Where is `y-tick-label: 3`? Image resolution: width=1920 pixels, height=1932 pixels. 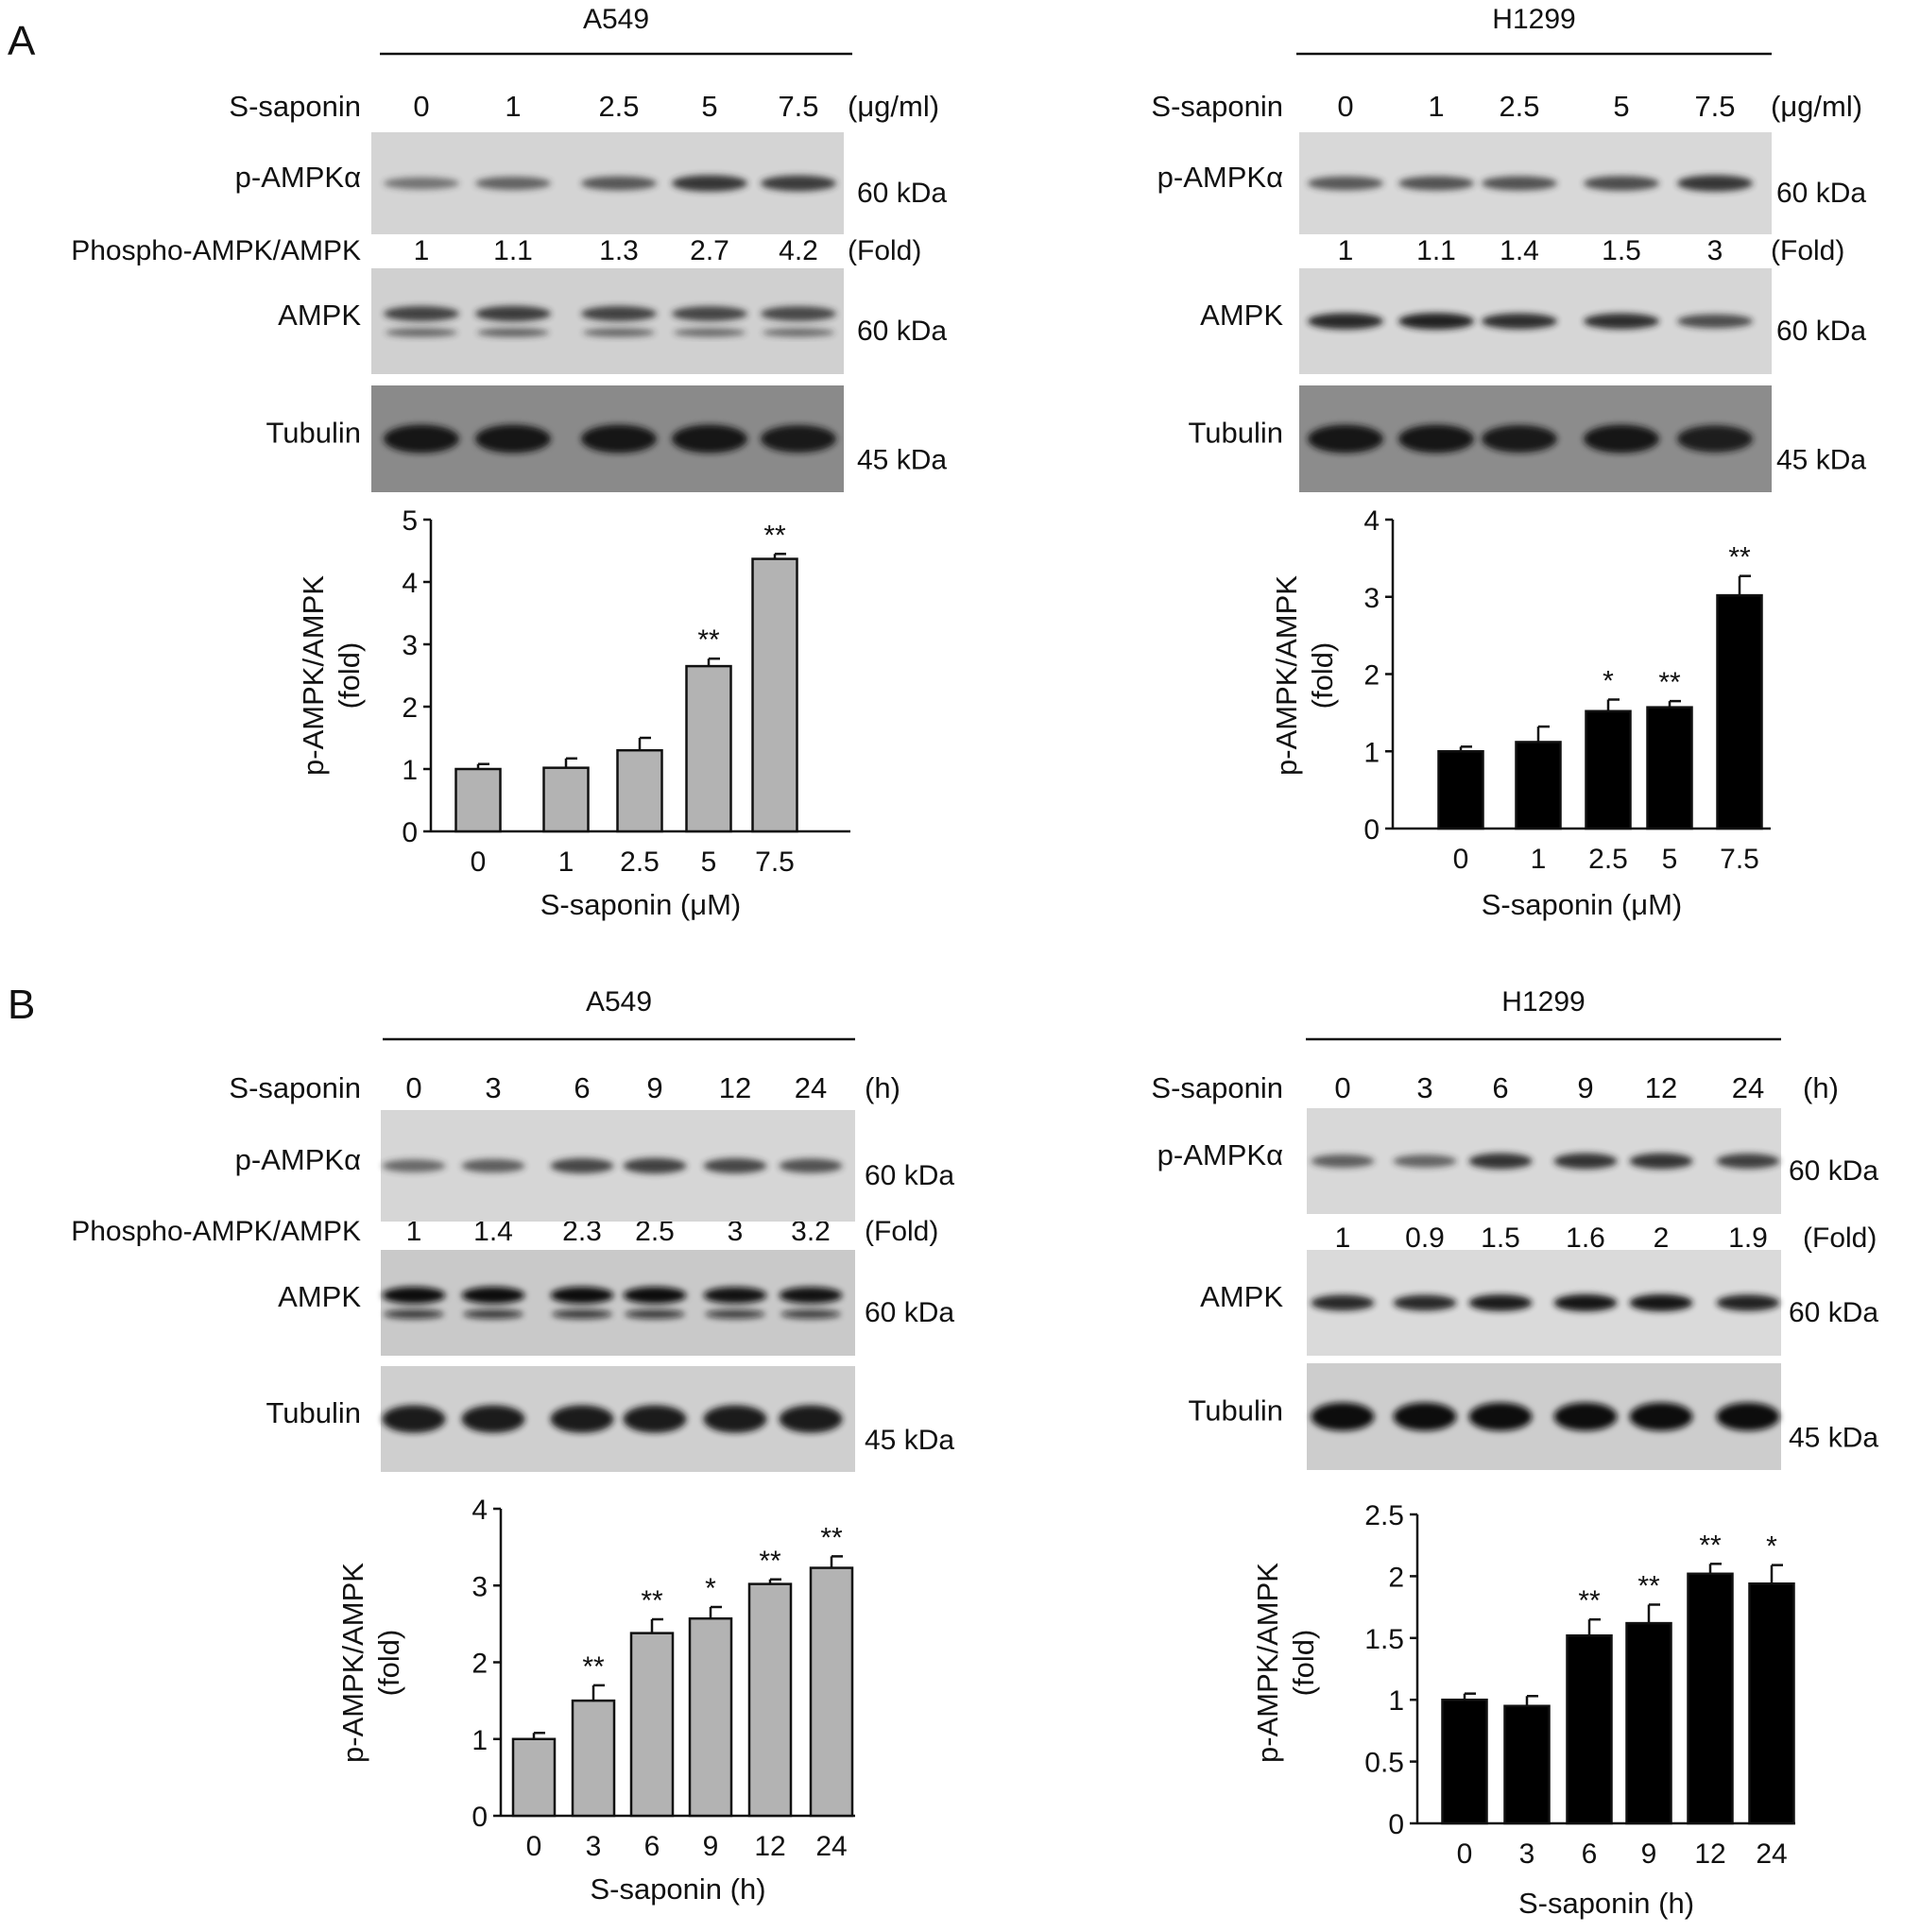
y-tick-label: 3 is located at coordinates (479, 1586).